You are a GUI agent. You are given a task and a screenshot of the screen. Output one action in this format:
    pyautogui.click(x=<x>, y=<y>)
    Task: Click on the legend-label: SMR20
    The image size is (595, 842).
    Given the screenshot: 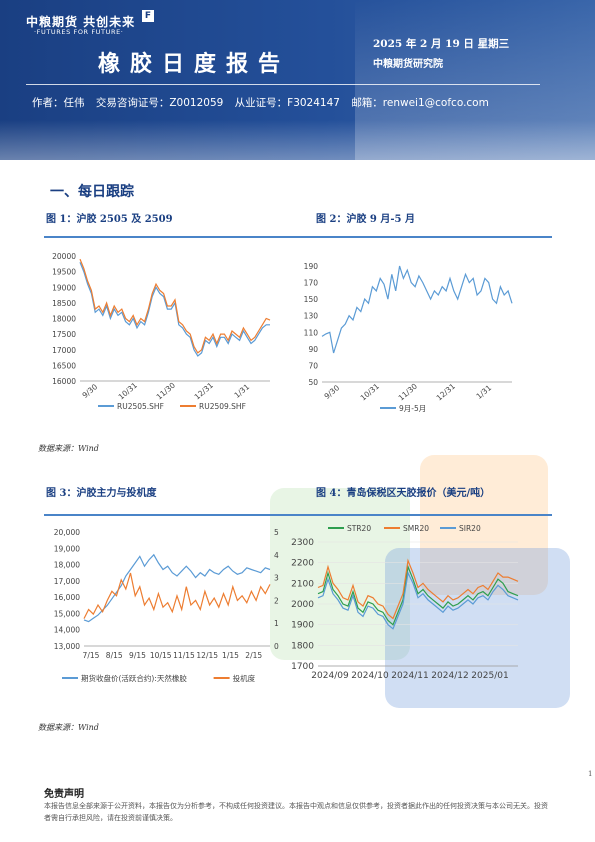 What is the action you would take?
    pyautogui.click(x=416, y=528)
    